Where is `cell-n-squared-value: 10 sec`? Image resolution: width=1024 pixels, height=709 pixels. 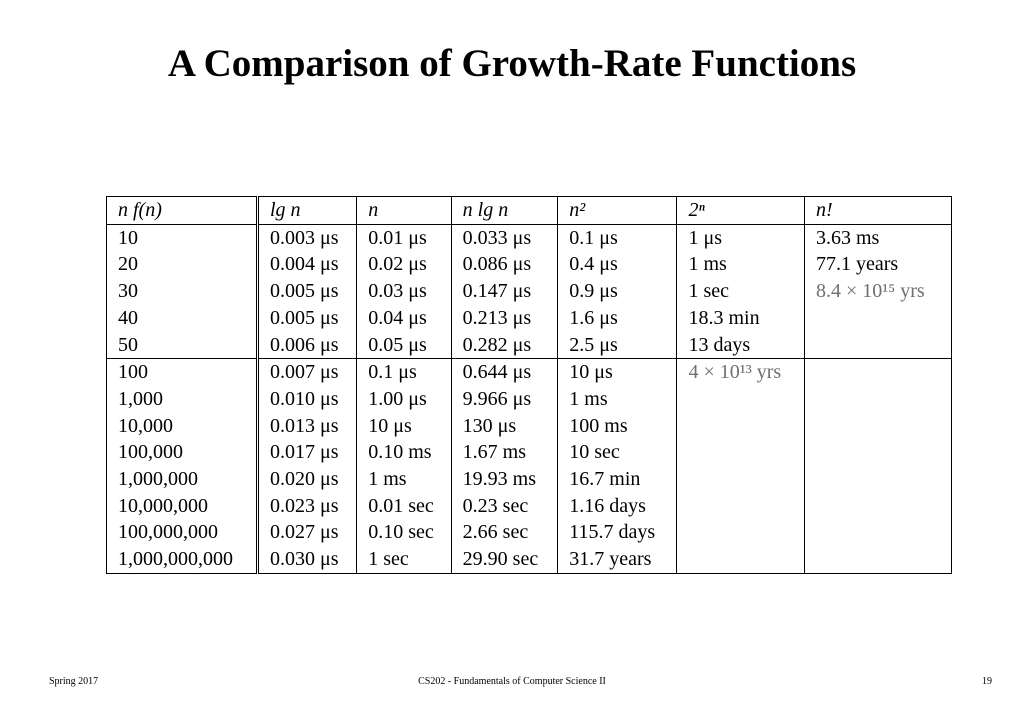 cell-n-squared-value: 10 sec is located at coordinates (617, 453).